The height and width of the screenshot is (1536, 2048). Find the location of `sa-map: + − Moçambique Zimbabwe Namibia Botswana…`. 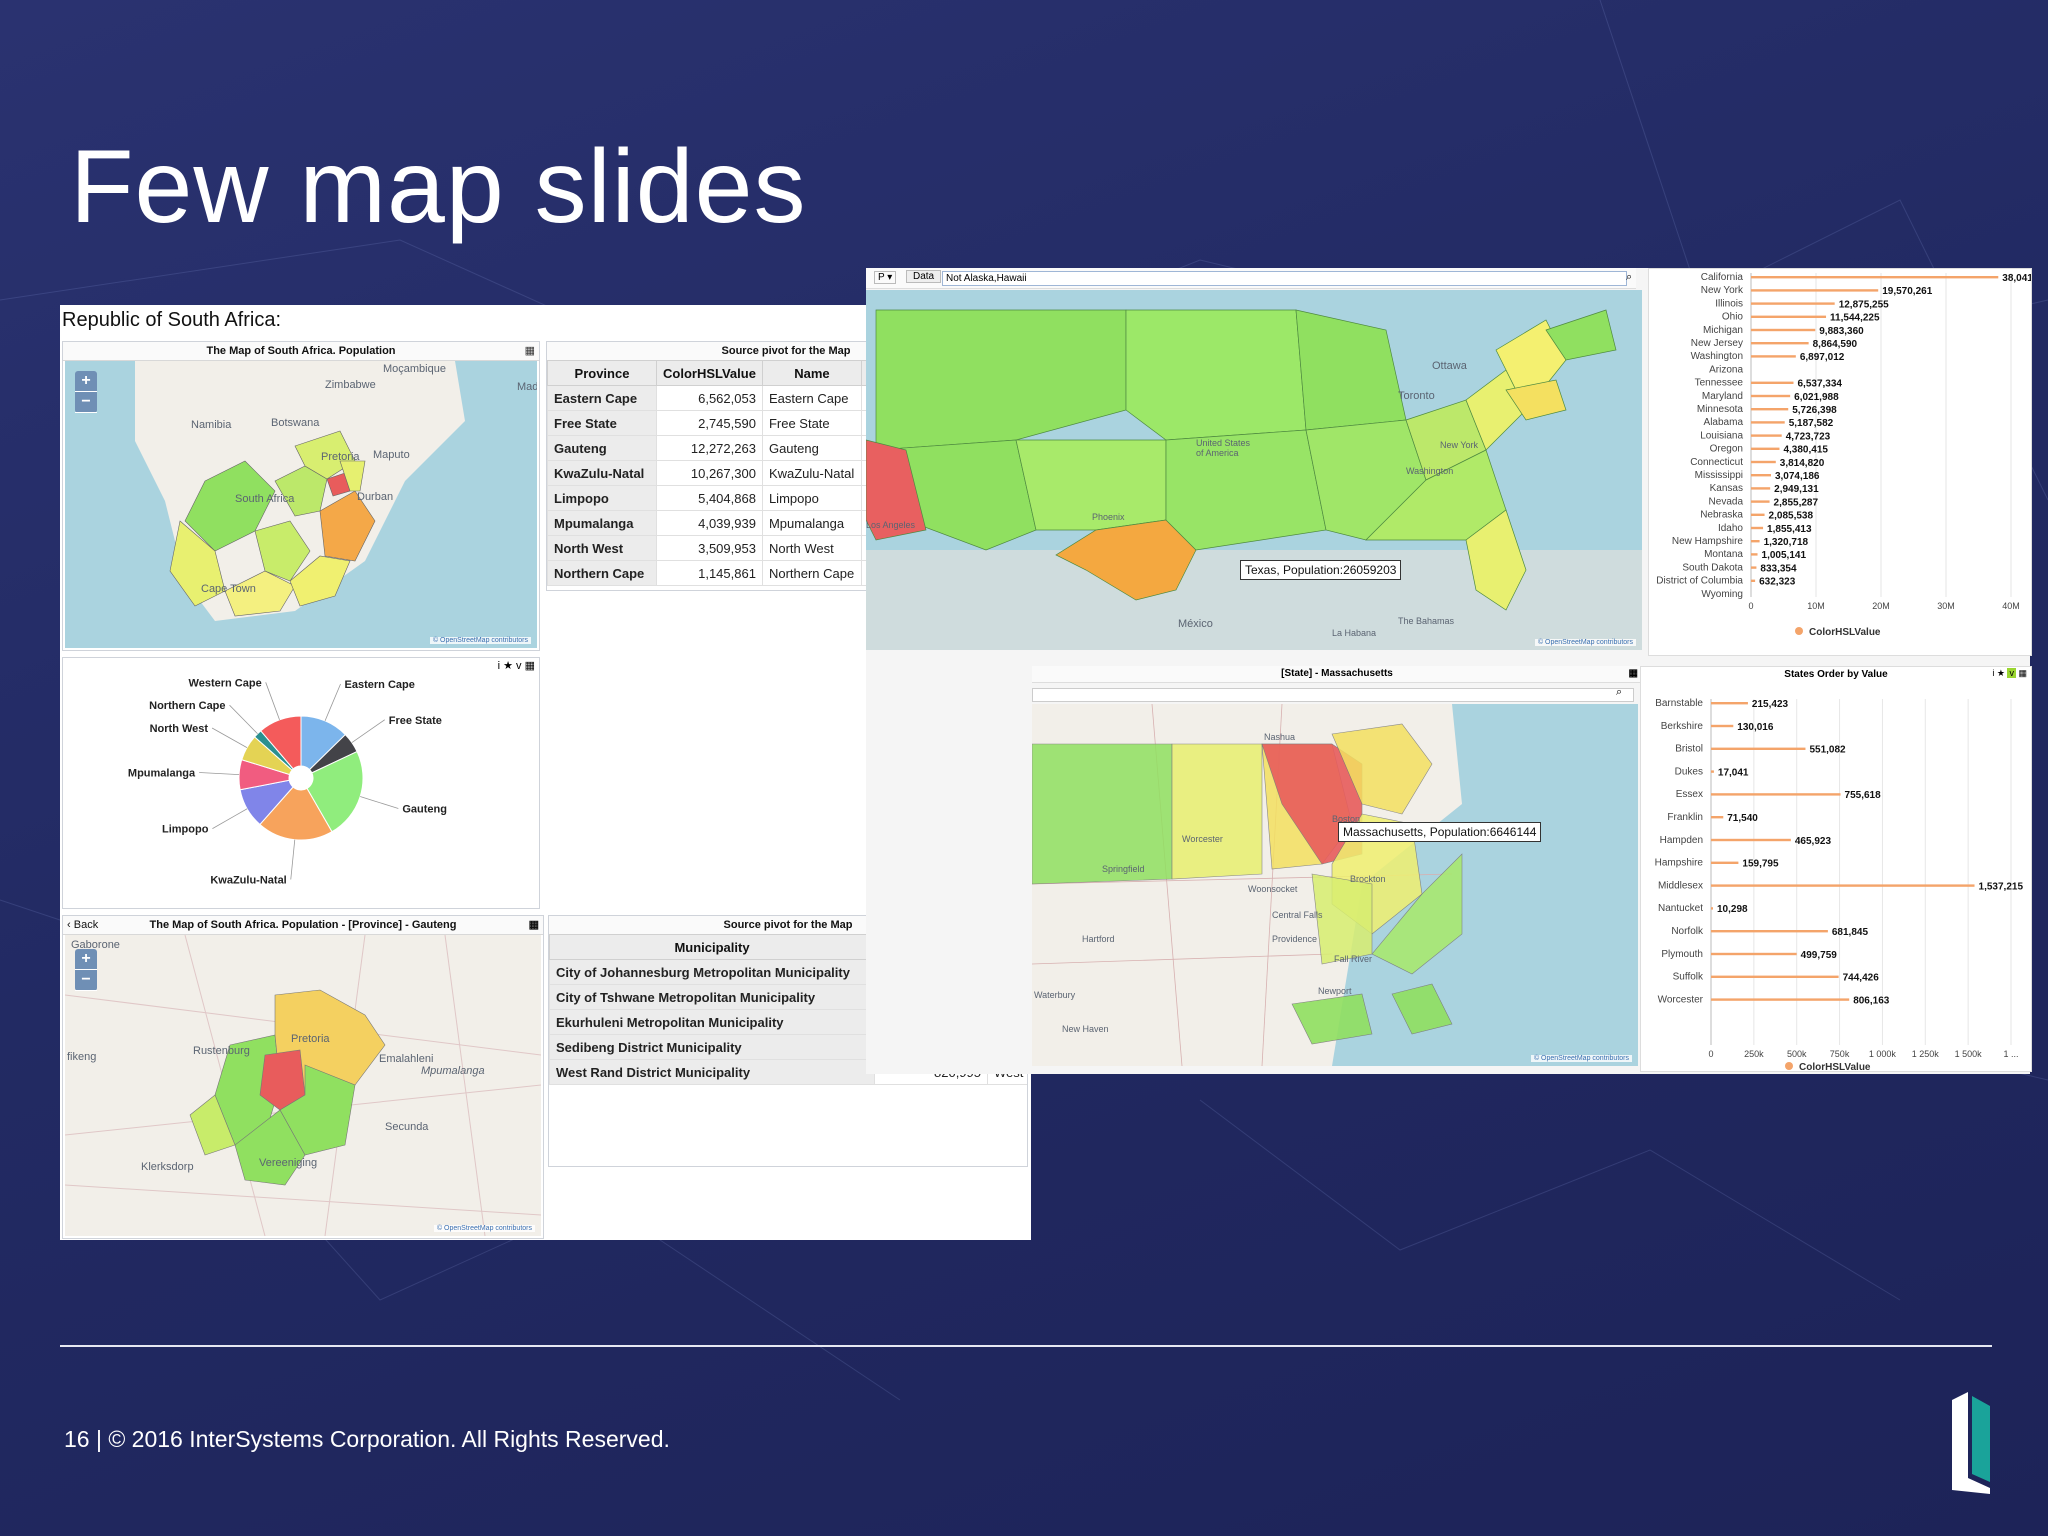

sa-map: + − Moçambique Zimbabwe Namibia Botswana… is located at coordinates (301, 504).